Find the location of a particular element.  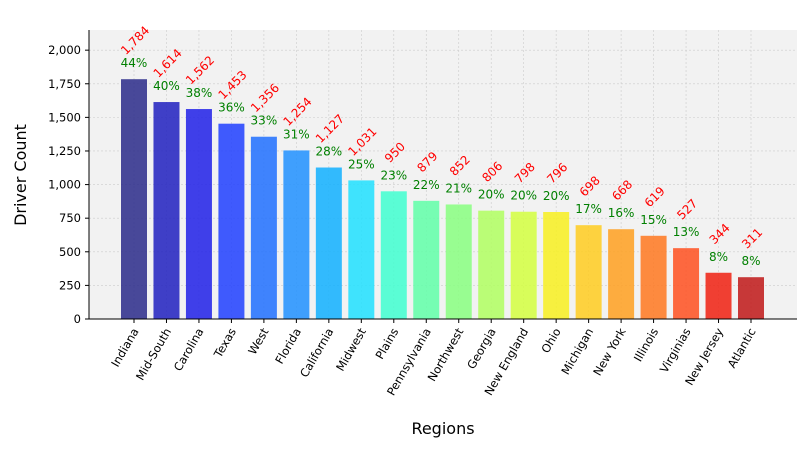

x-tick-label: Virginias is located at coordinates (675, 350).